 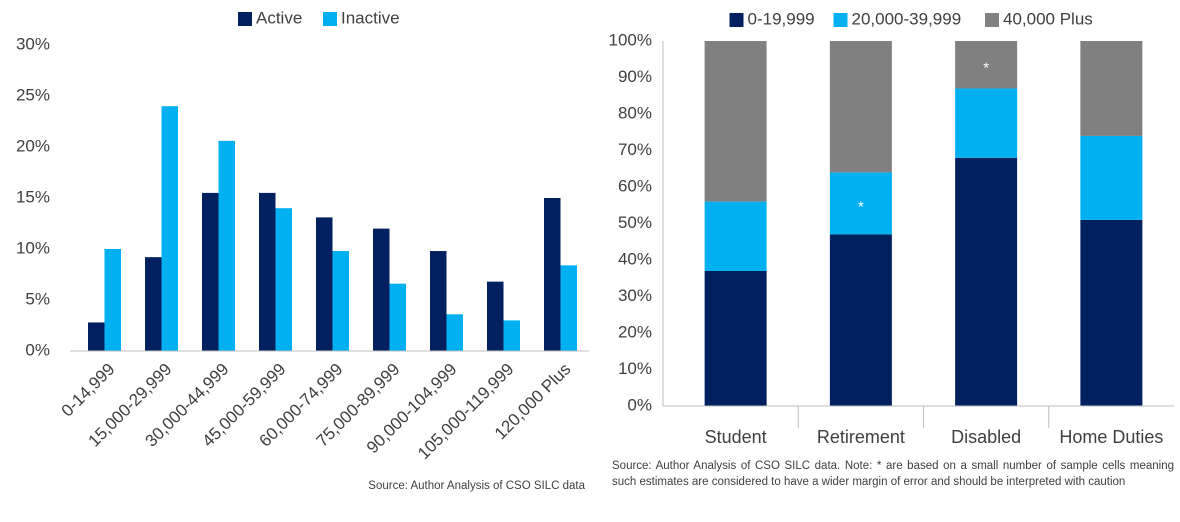 I want to click on y-tick-label: 90%, so click(x=635, y=76).